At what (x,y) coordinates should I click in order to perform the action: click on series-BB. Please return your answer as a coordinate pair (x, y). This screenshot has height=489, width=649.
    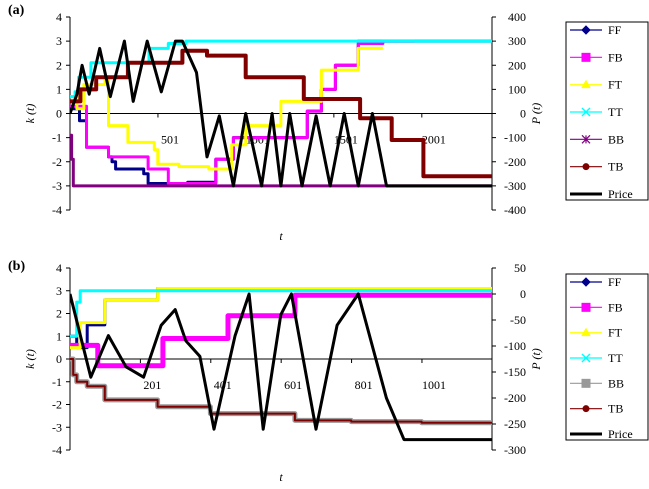
    Looking at the image, I should click on (281, 160).